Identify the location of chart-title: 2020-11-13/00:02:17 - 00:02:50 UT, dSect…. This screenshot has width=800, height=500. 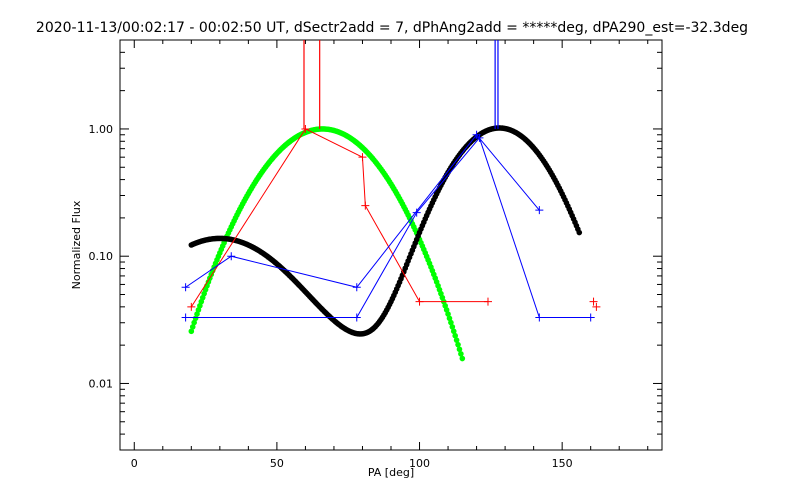
(392, 28).